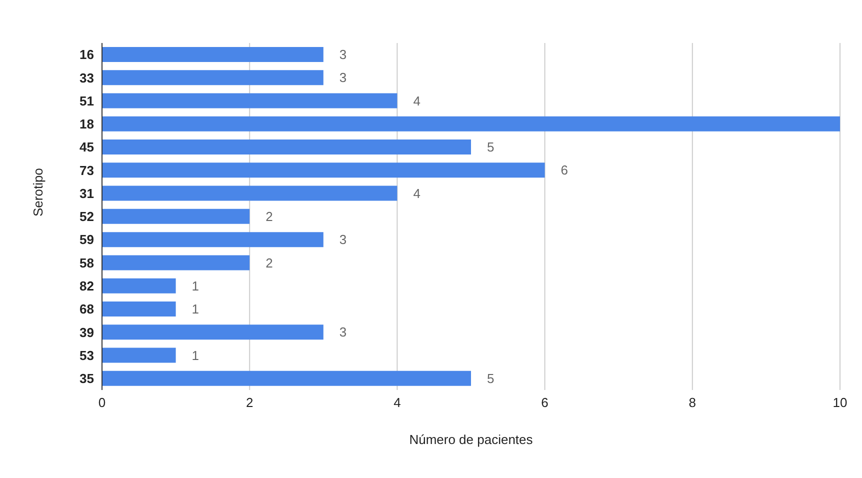 The width and height of the screenshot is (862, 478). I want to click on y-tick-label: 18, so click(87, 124).